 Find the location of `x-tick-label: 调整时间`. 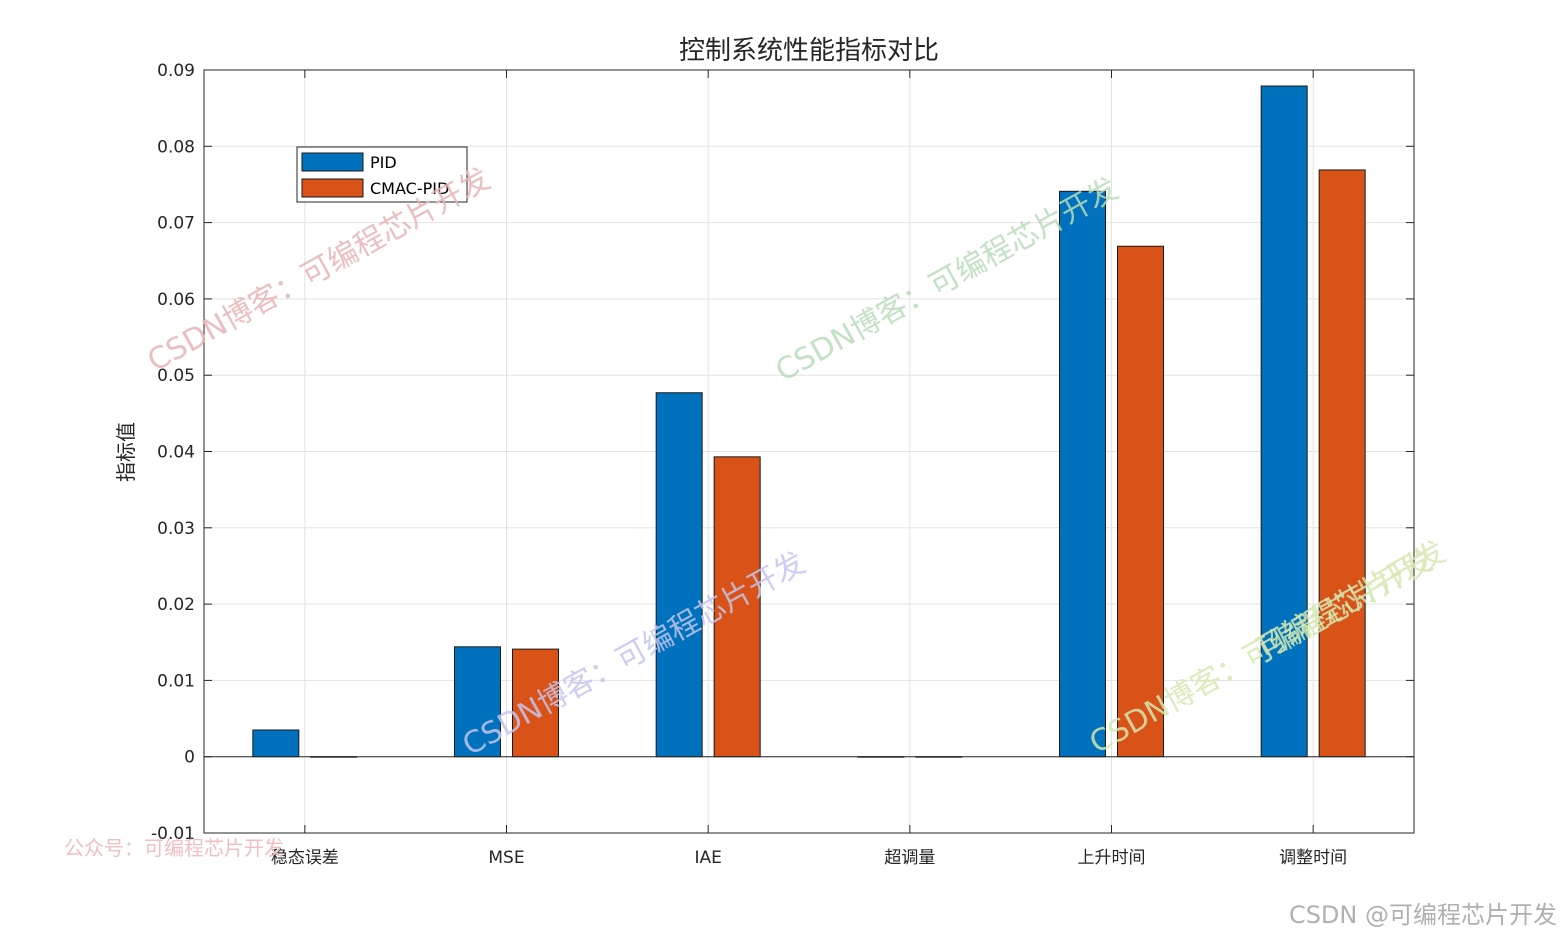

x-tick-label: 调整时间 is located at coordinates (1313, 858).